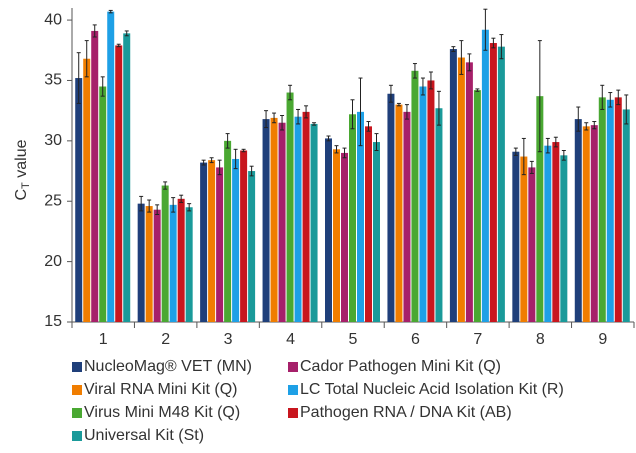 The image size is (636, 453). What do you see at coordinates (165, 339) in the screenshot?
I see `x-tick-label: 2` at bounding box center [165, 339].